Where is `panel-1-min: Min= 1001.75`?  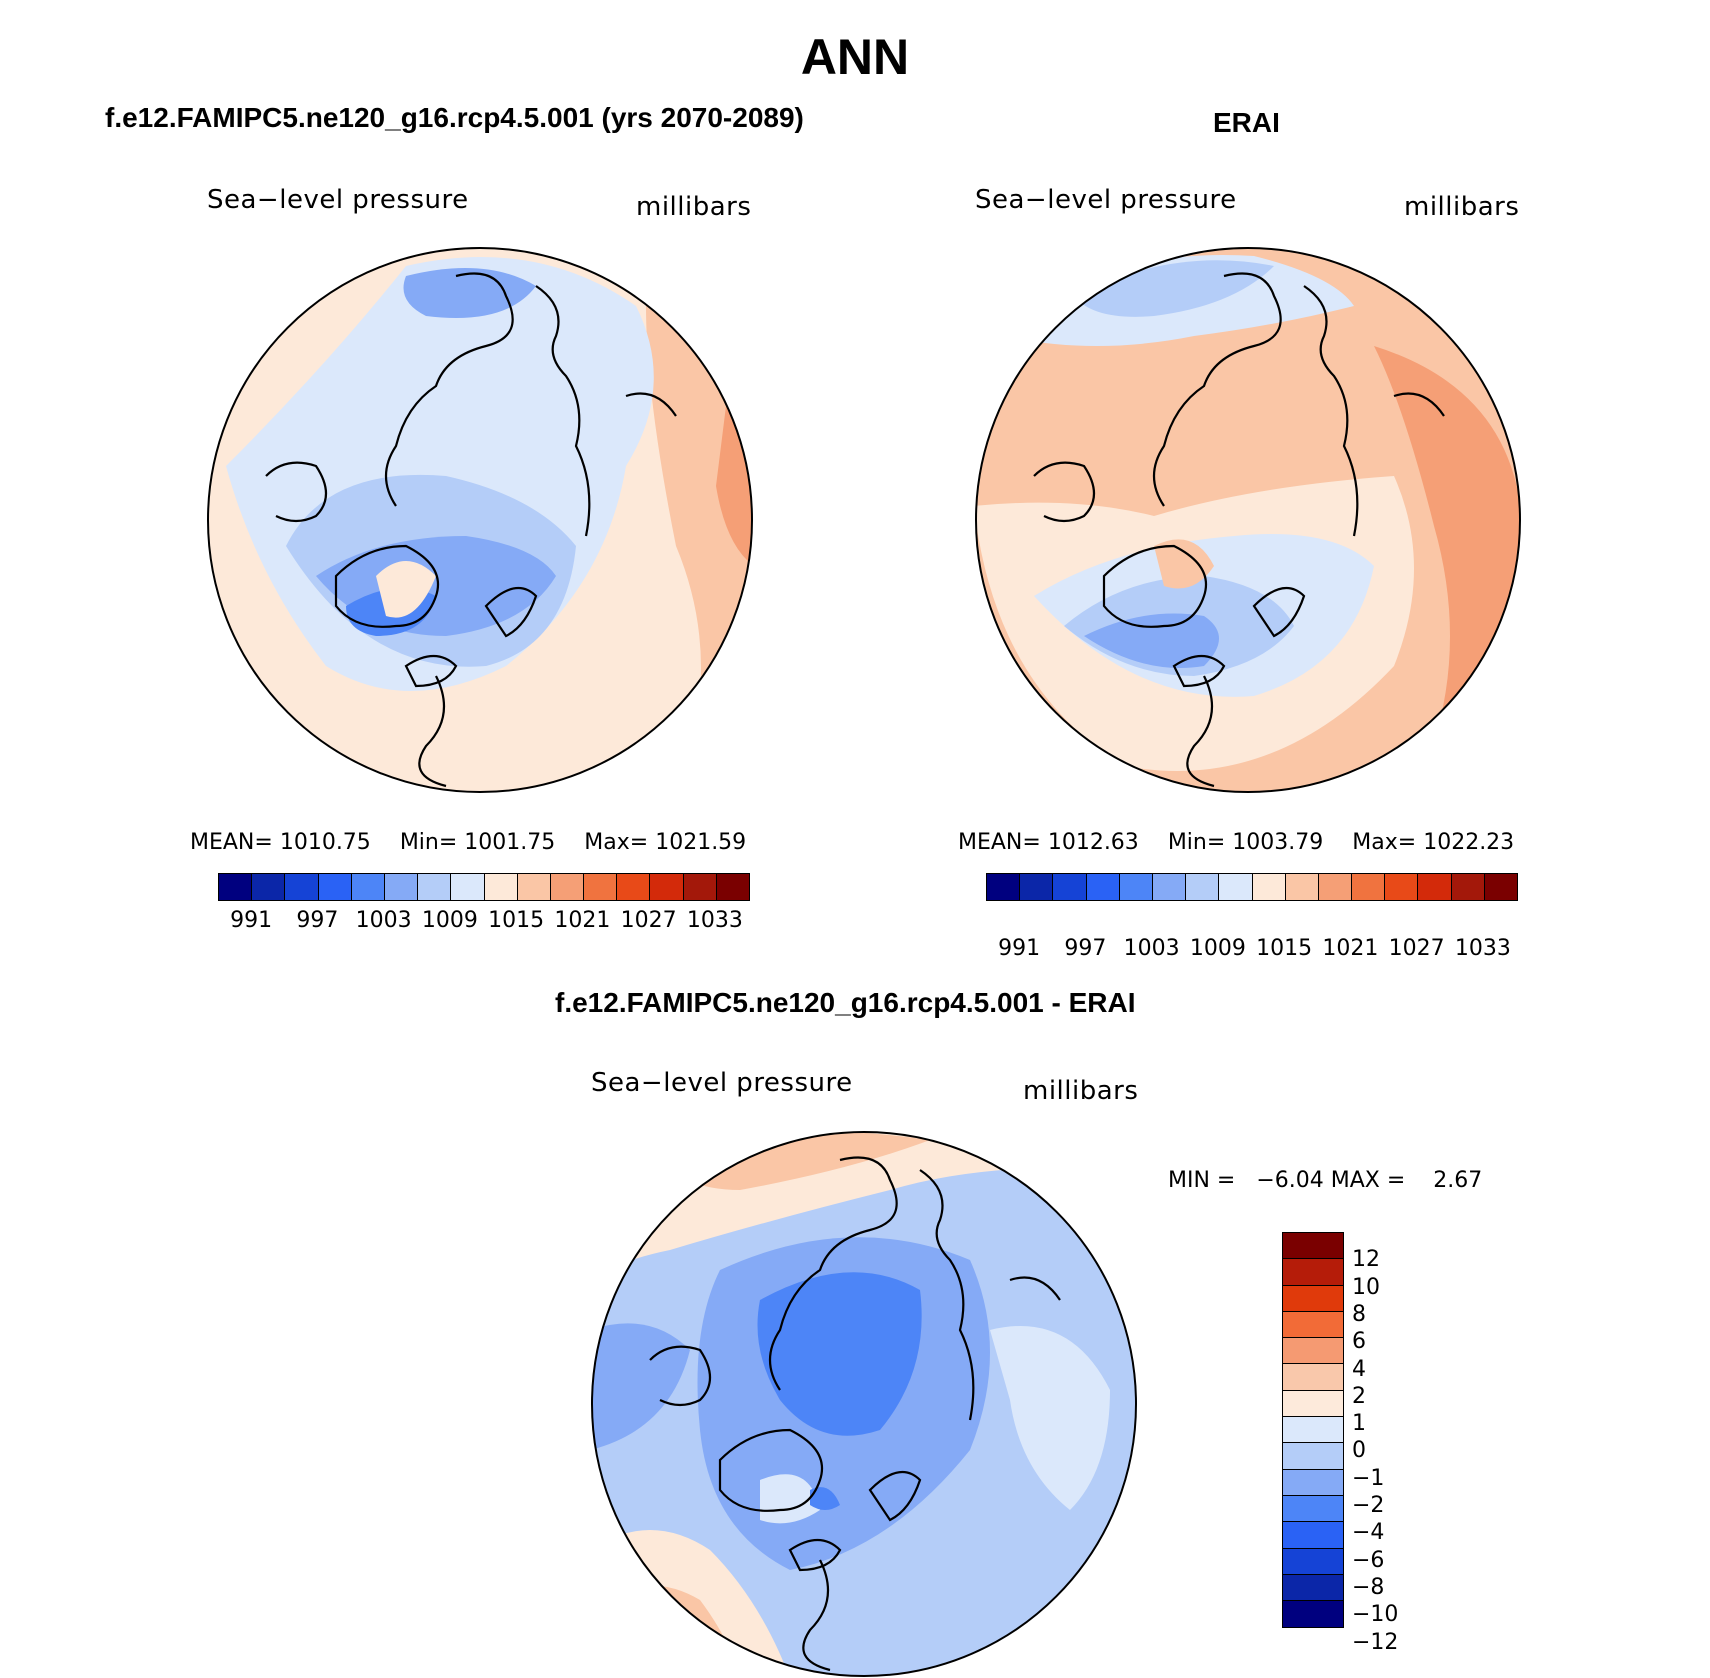
panel-1-min: Min= 1001.75 is located at coordinates (477, 842).